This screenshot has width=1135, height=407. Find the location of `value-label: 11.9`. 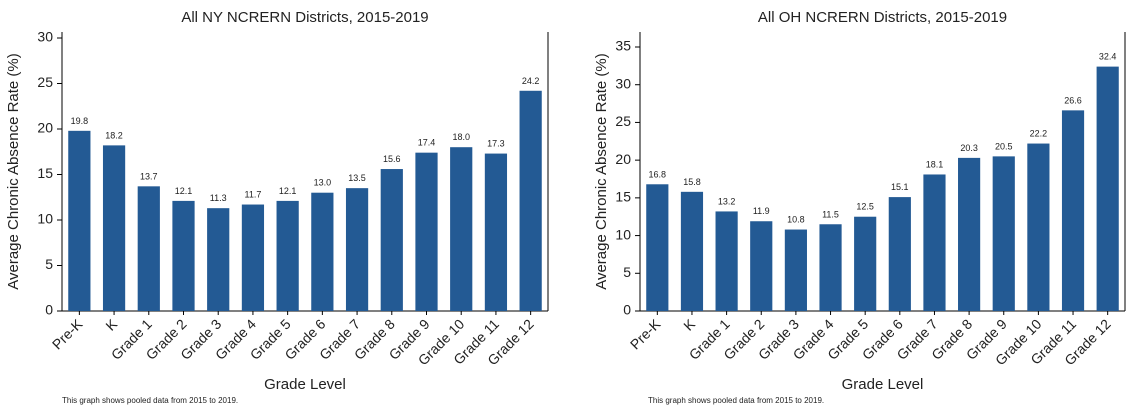

value-label: 11.9 is located at coordinates (761, 211).